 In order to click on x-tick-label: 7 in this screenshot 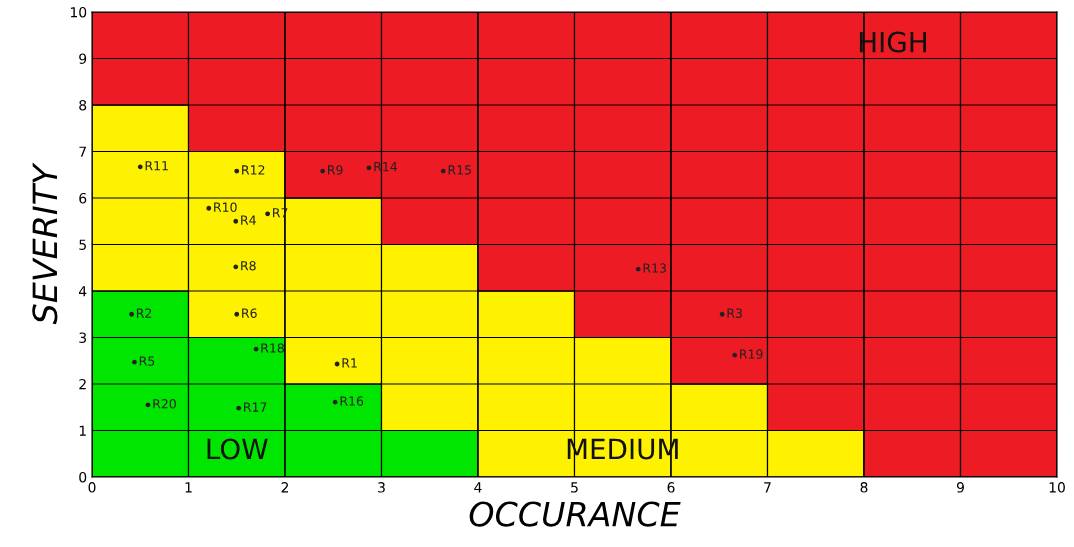, I will do `click(767, 487)`.